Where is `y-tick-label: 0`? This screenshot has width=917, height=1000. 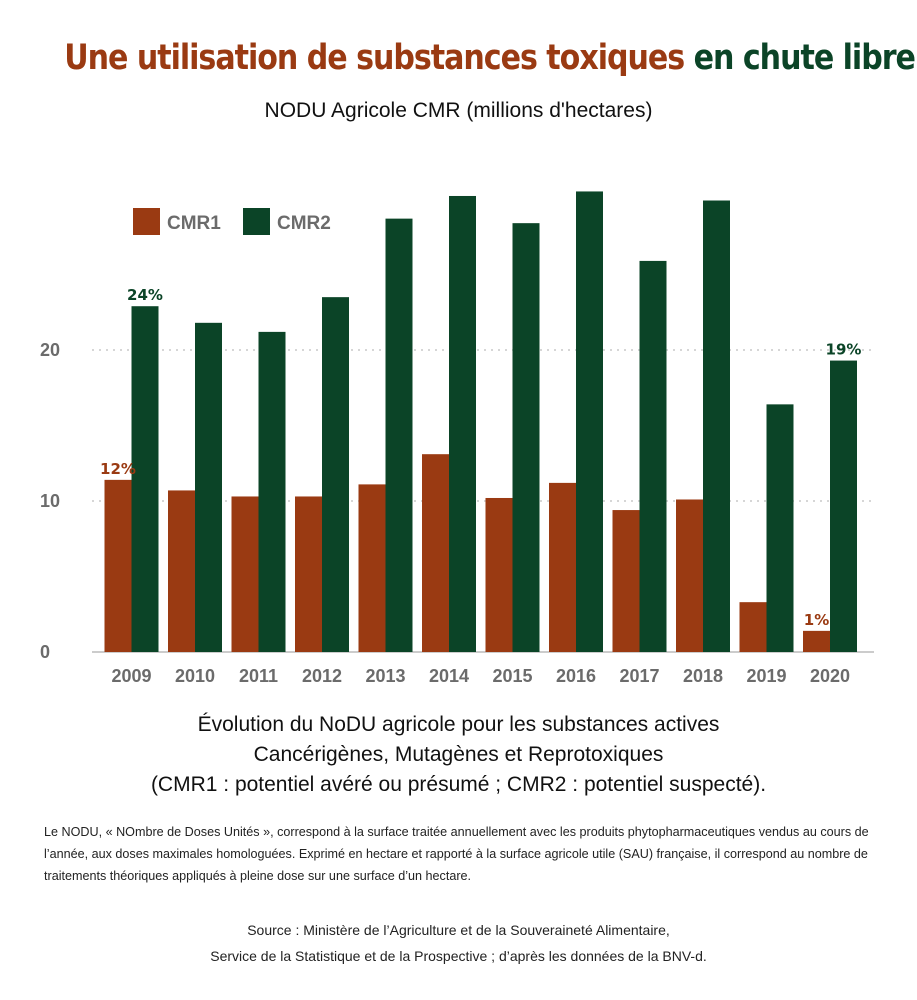 y-tick-label: 0 is located at coordinates (45, 652).